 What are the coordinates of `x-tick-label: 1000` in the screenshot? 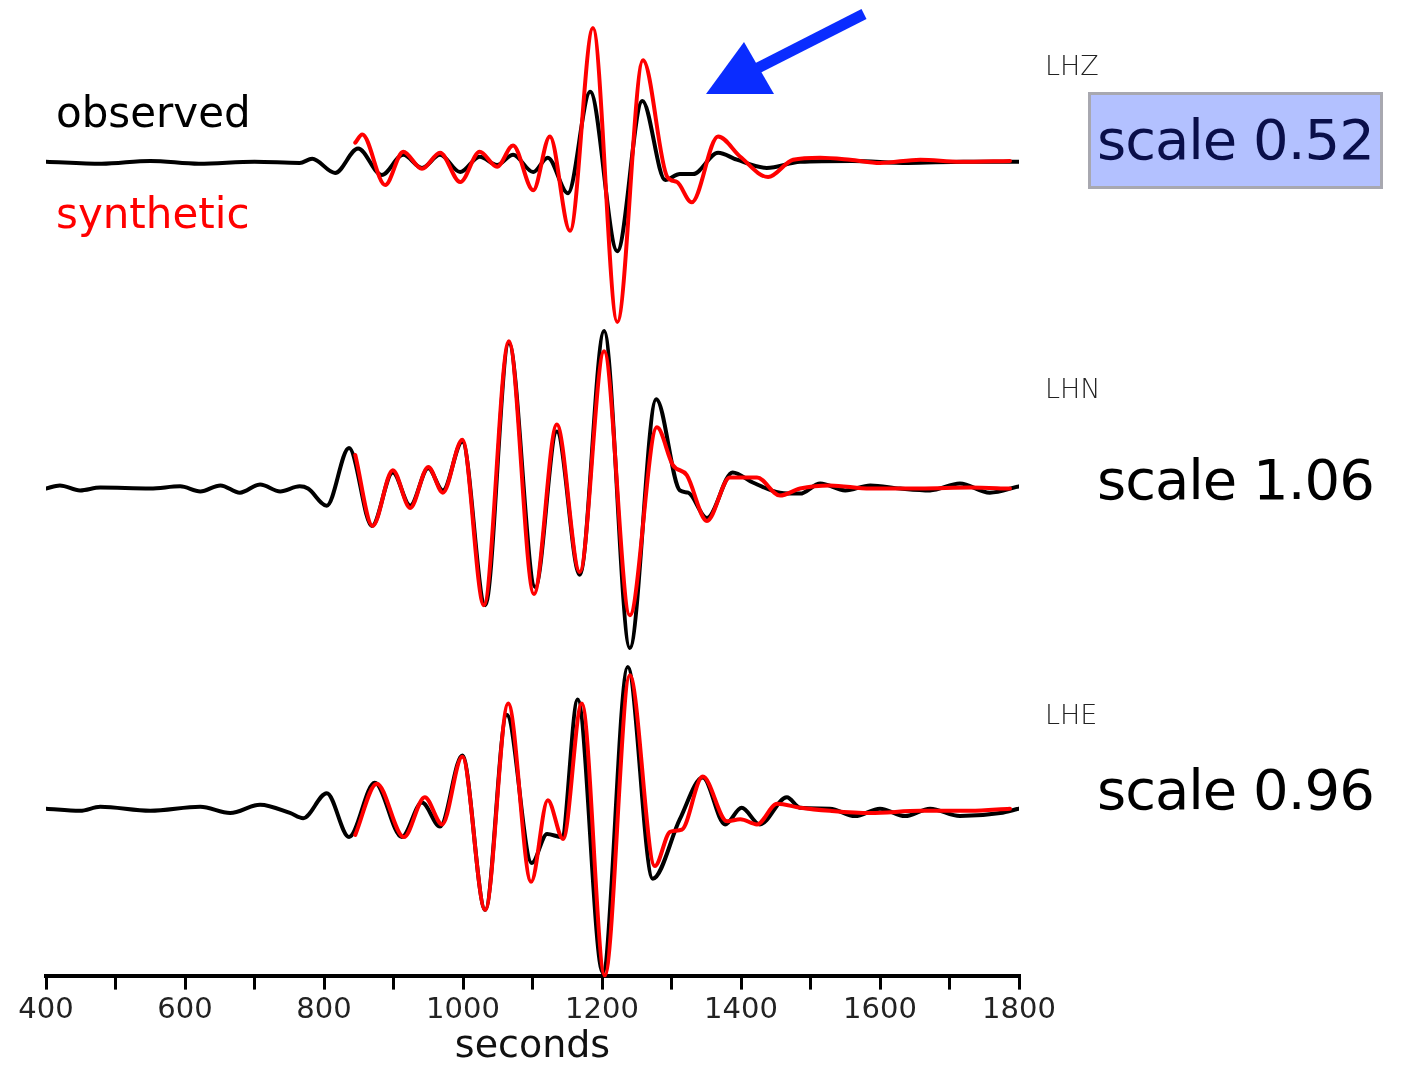 It's located at (463, 1007).